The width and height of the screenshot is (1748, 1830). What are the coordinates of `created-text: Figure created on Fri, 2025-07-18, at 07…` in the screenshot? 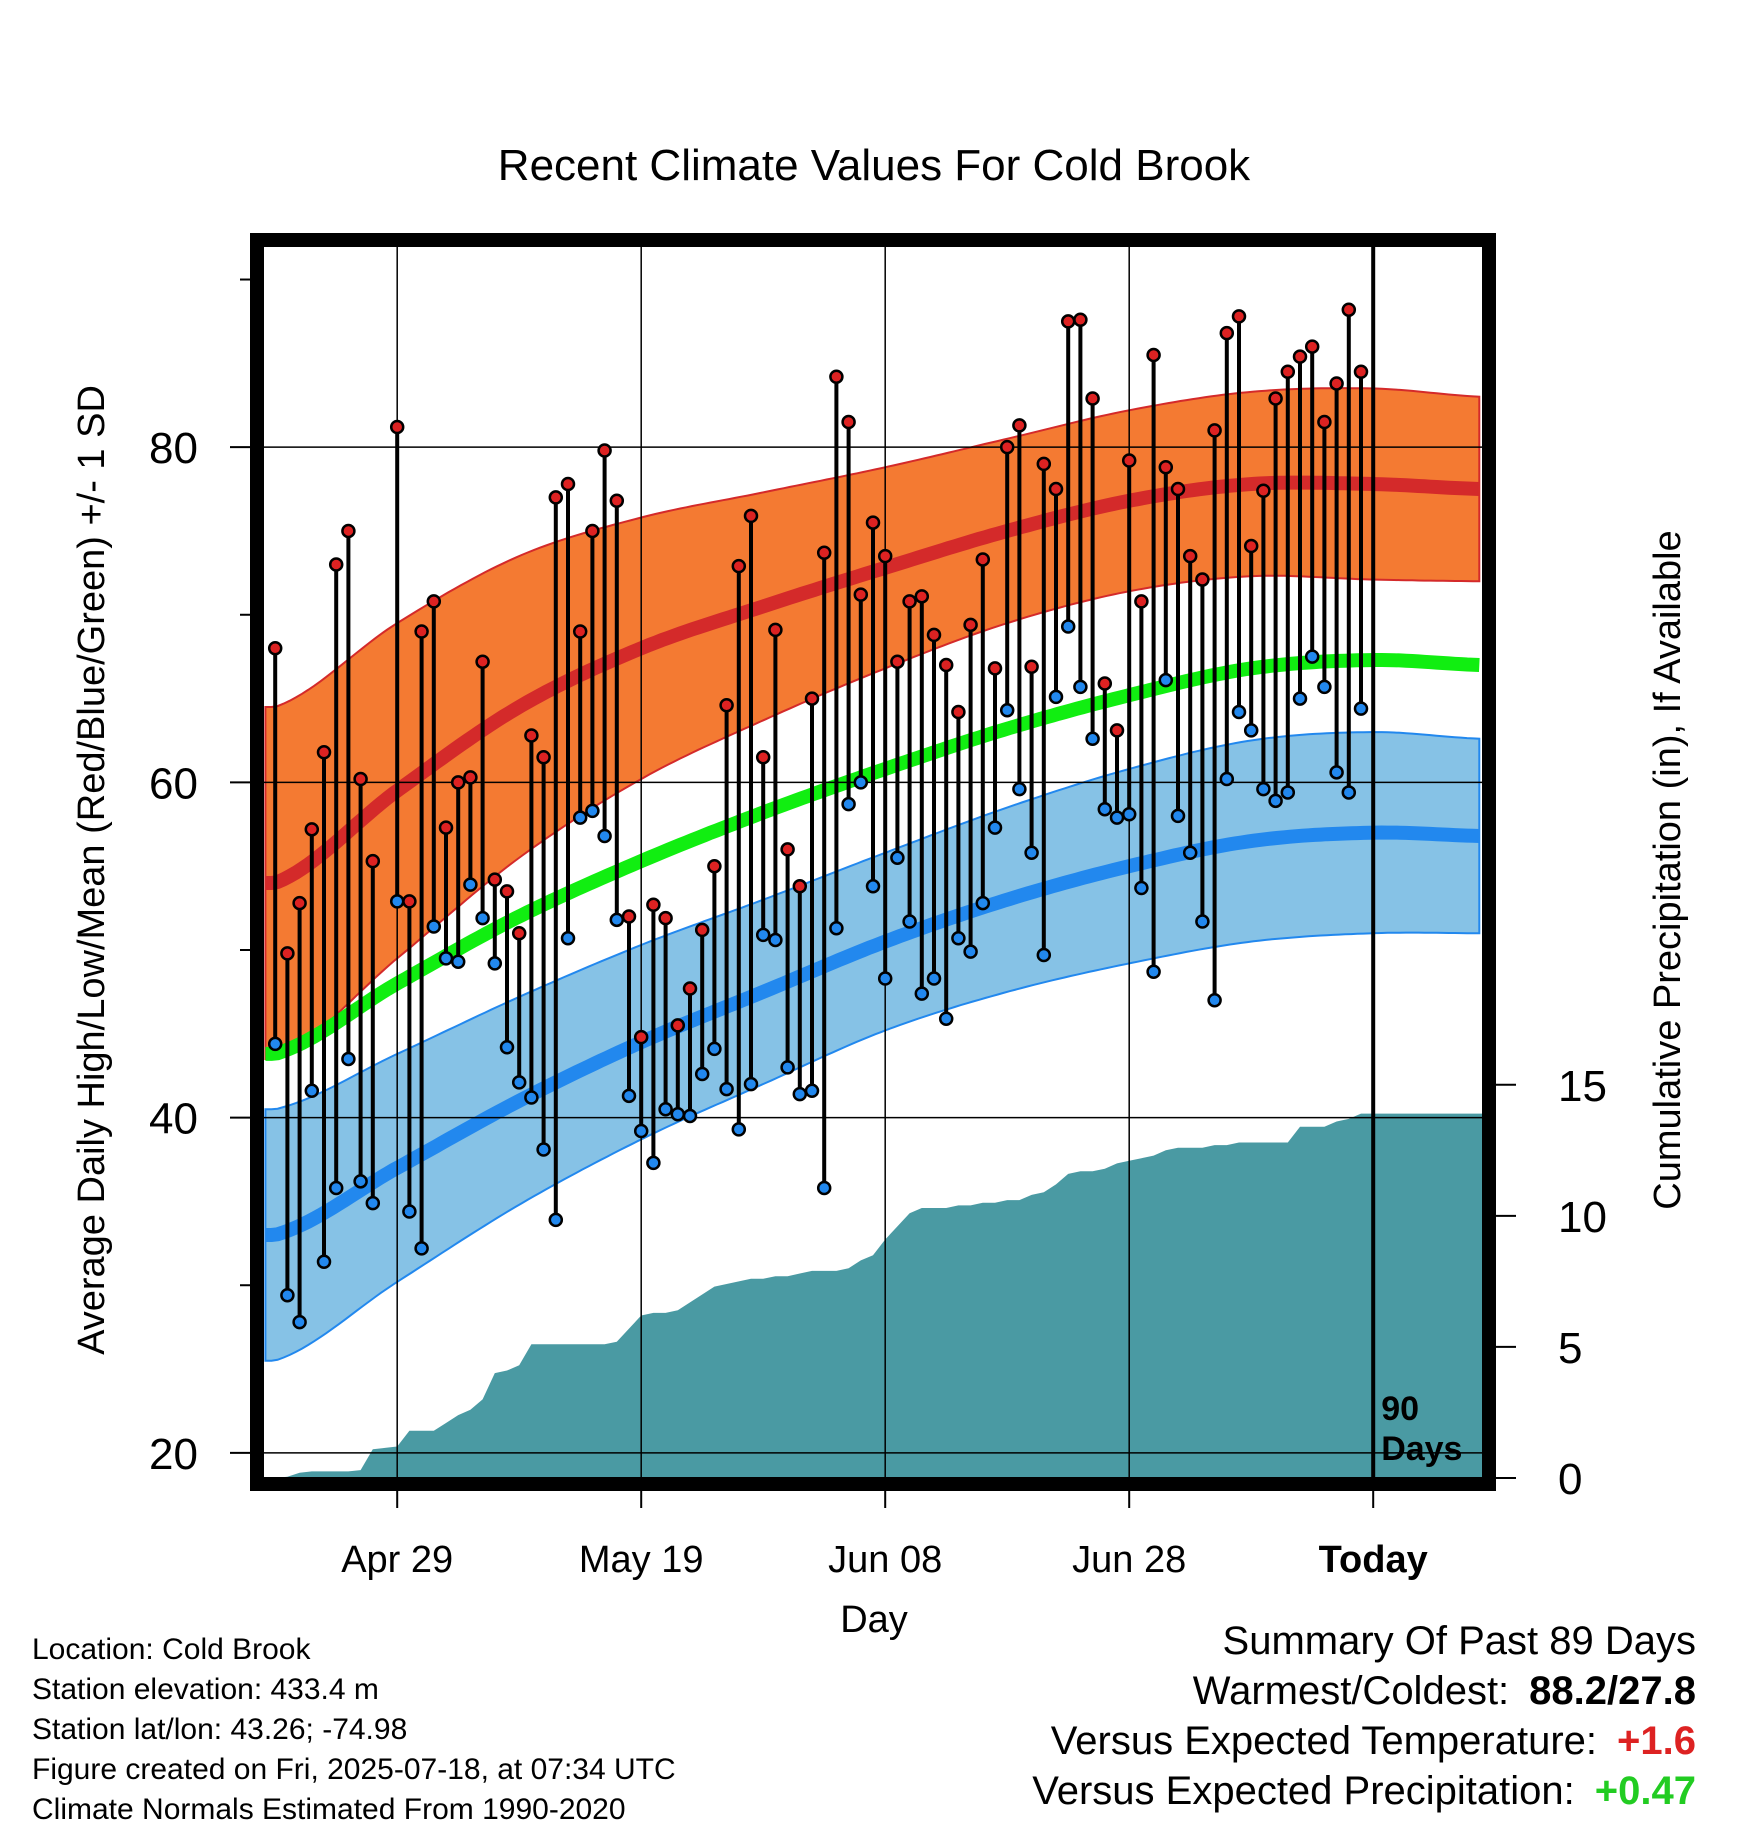 It's located at (354, 1769).